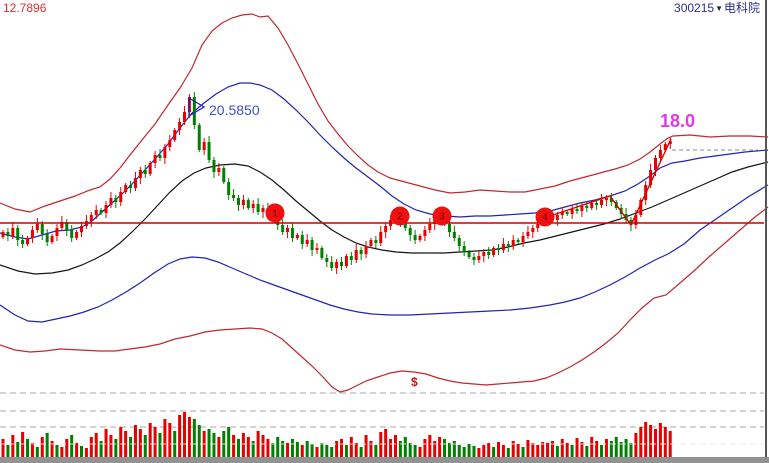 This screenshot has height=463, width=769. I want to click on svg-text: 2, so click(400, 217).